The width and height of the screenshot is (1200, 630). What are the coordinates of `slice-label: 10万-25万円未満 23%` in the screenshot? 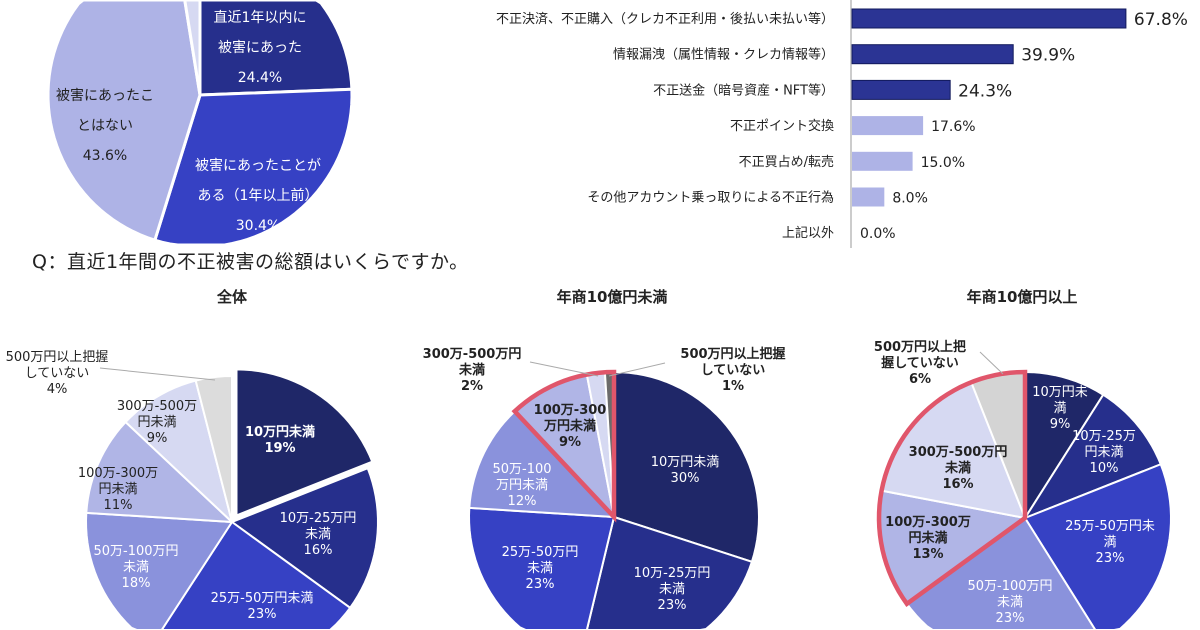 It's located at (672, 589).